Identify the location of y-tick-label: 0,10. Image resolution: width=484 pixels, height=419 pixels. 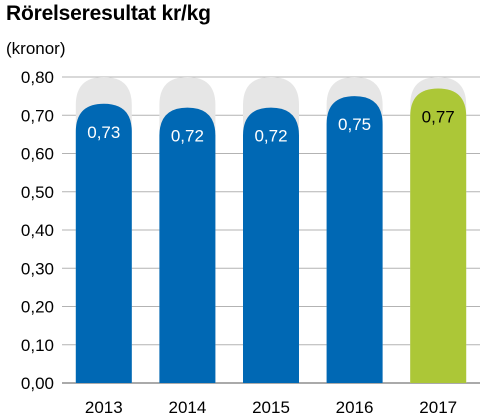
(37, 345).